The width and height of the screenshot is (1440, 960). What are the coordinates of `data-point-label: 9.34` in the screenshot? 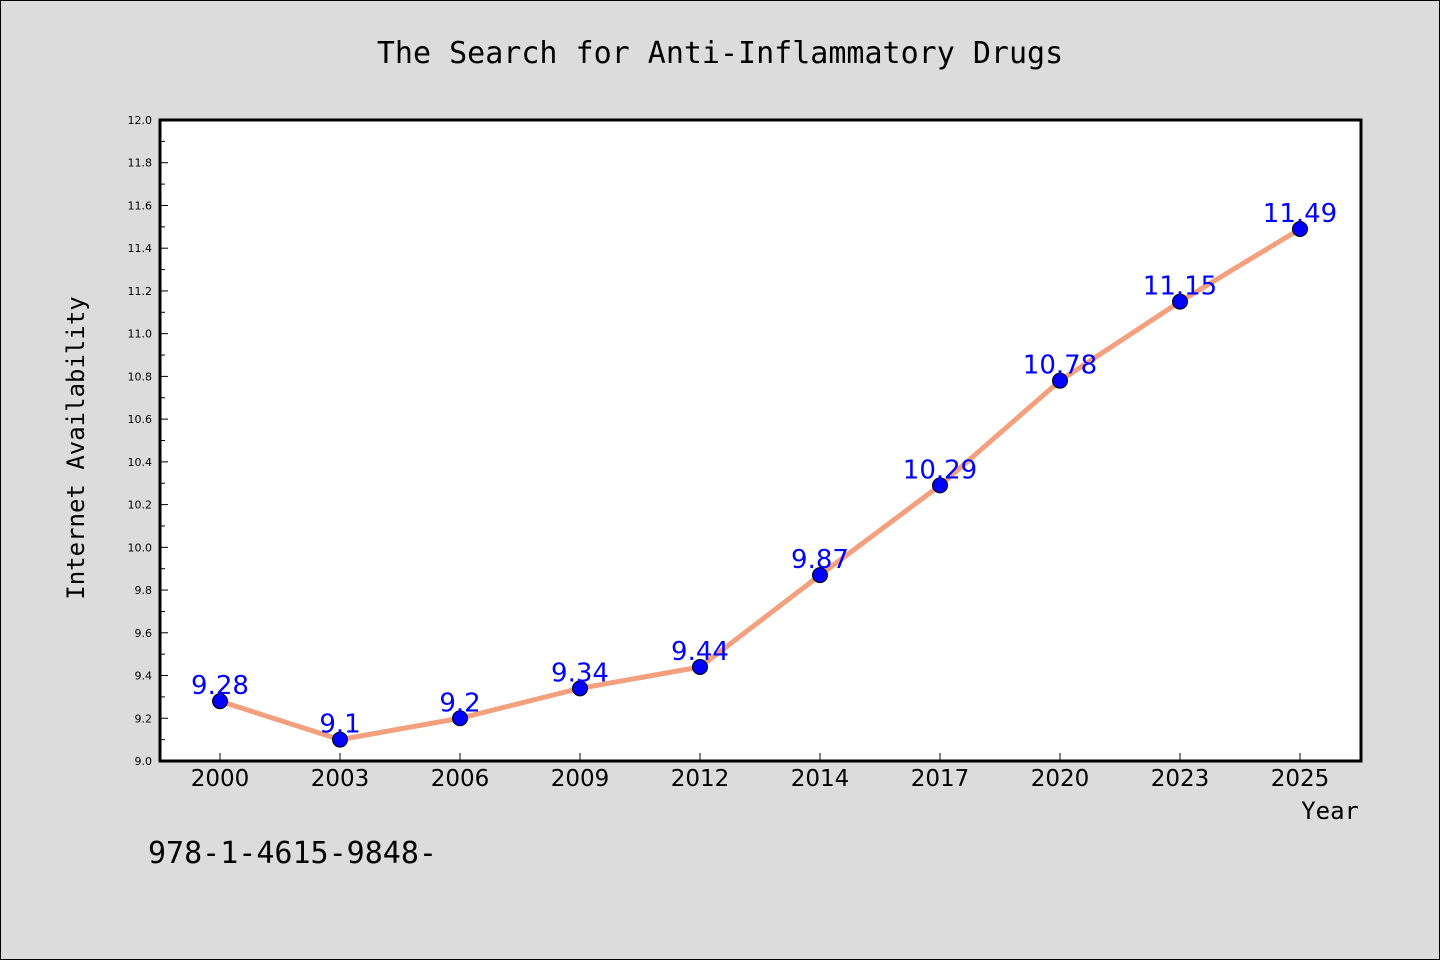 It's located at (580, 673).